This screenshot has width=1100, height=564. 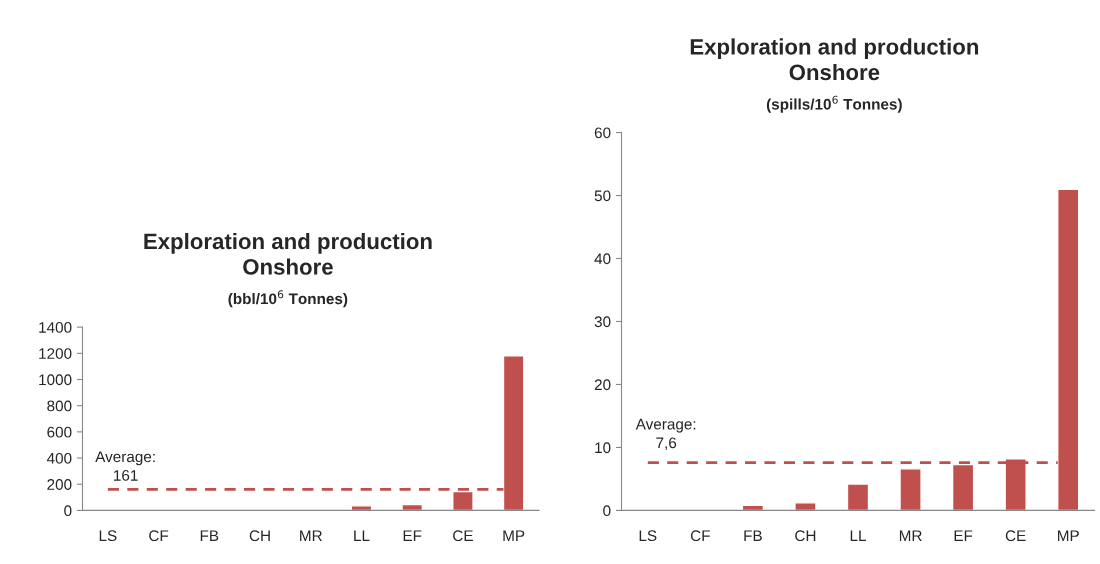 I want to click on y-tick-label: 40, so click(x=602, y=259).